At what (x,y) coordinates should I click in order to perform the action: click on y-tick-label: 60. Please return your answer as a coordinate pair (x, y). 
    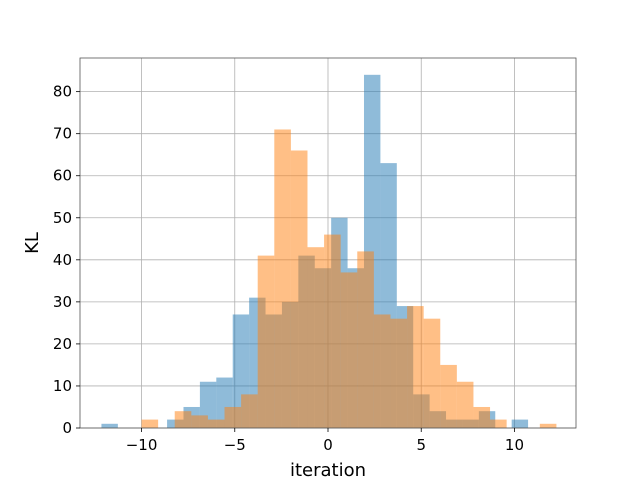
    Looking at the image, I should click on (62, 176).